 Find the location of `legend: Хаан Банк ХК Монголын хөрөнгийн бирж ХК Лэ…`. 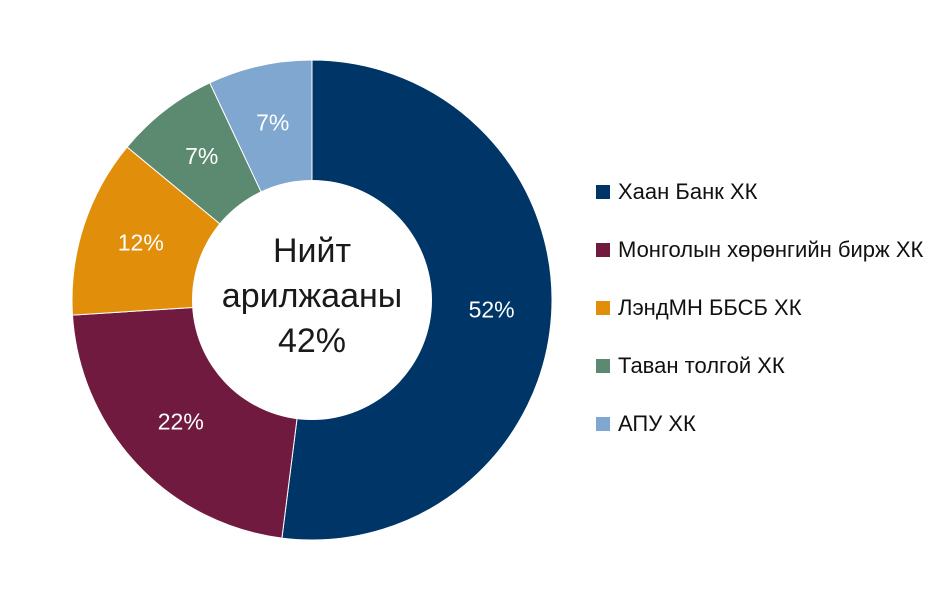

legend: Хаан Банк ХК Монголын хөрөнгийн бирж ХК Лэ… is located at coordinates (760, 307).